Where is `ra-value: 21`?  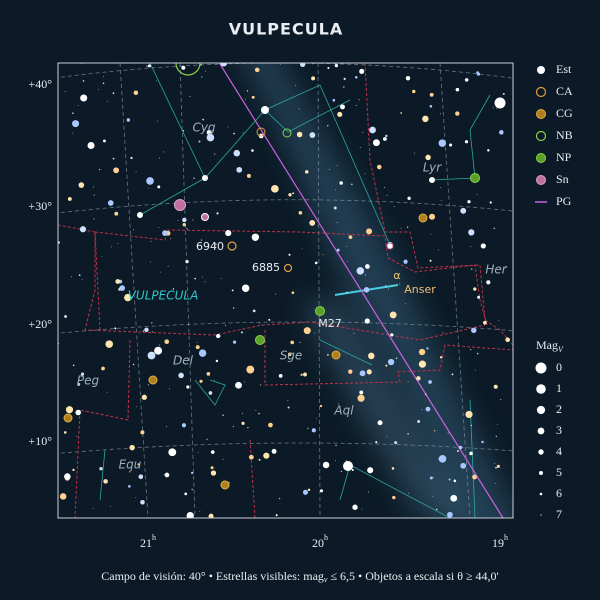
ra-value: 21 is located at coordinates (146, 543).